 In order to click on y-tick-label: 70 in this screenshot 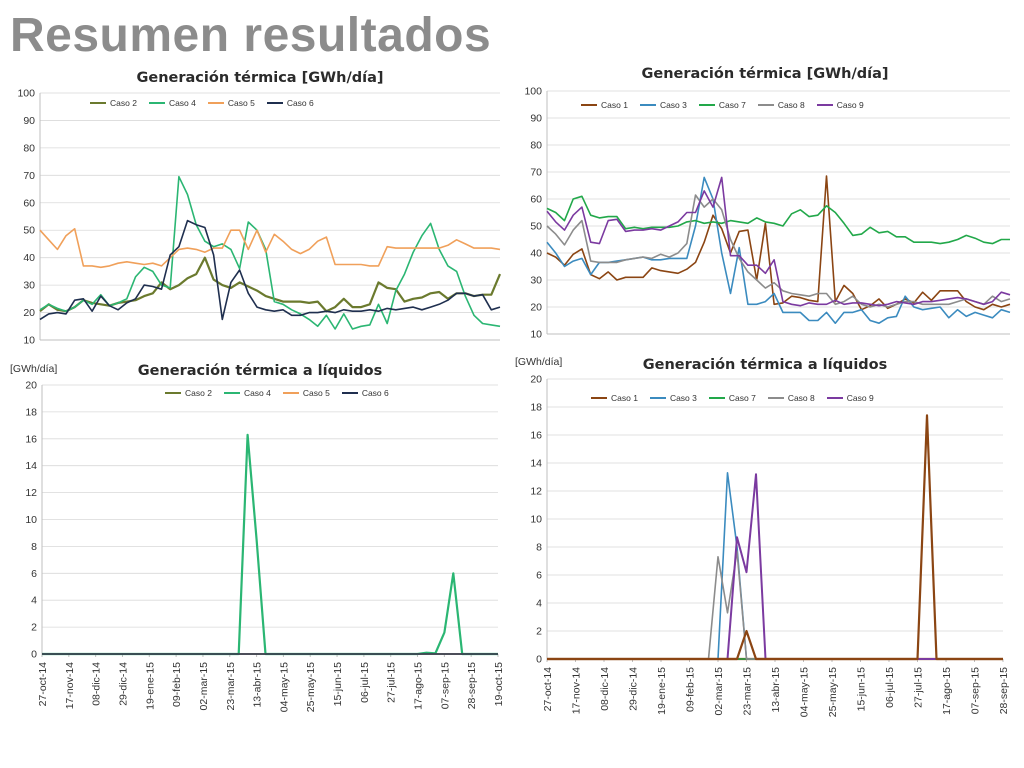, I will do `click(536, 173)`.